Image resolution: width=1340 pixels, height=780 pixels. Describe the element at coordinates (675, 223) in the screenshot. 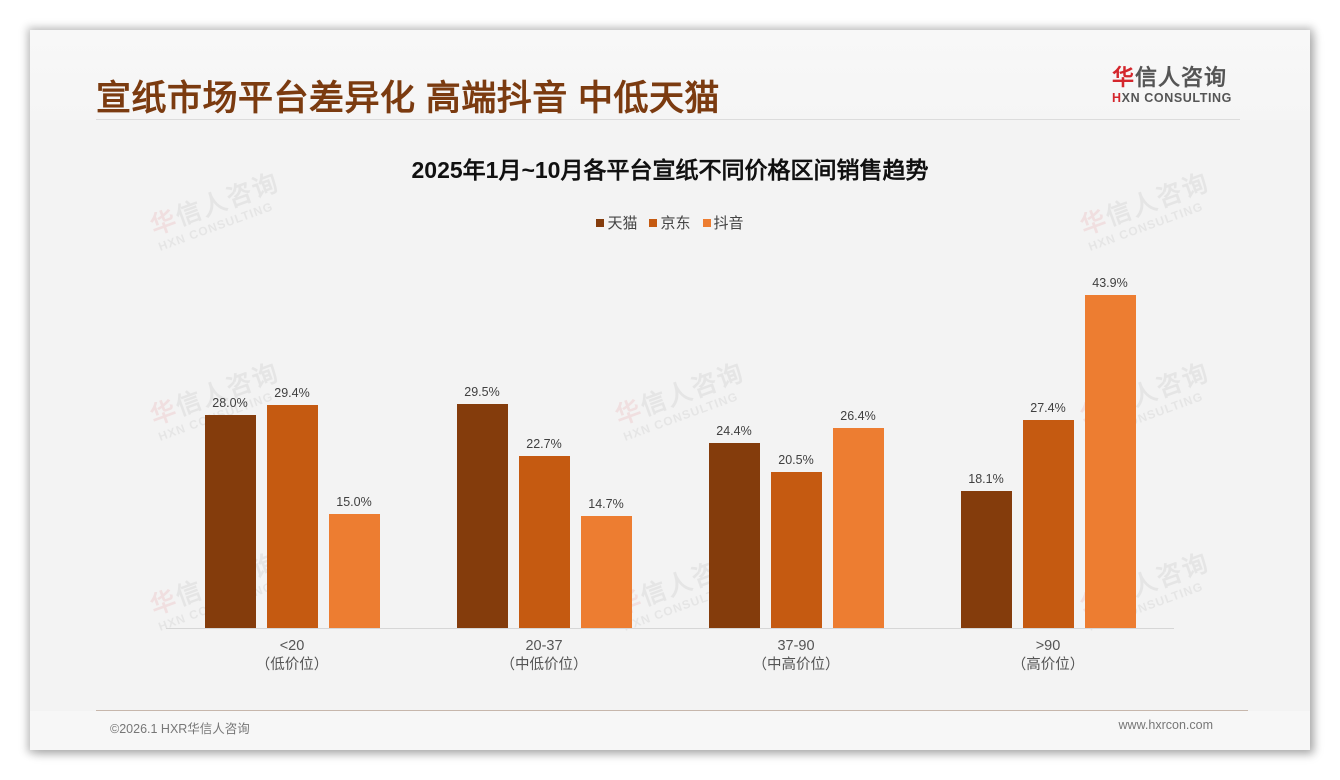

I see `legend-label: 京东` at that location.